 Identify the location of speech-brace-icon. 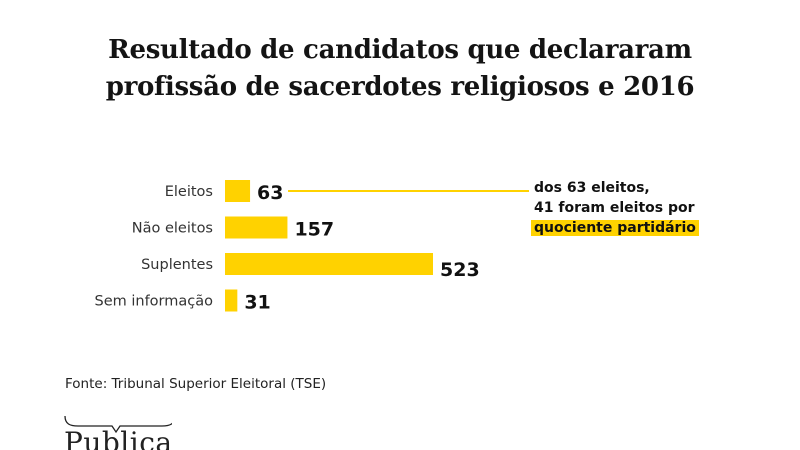
(118, 424).